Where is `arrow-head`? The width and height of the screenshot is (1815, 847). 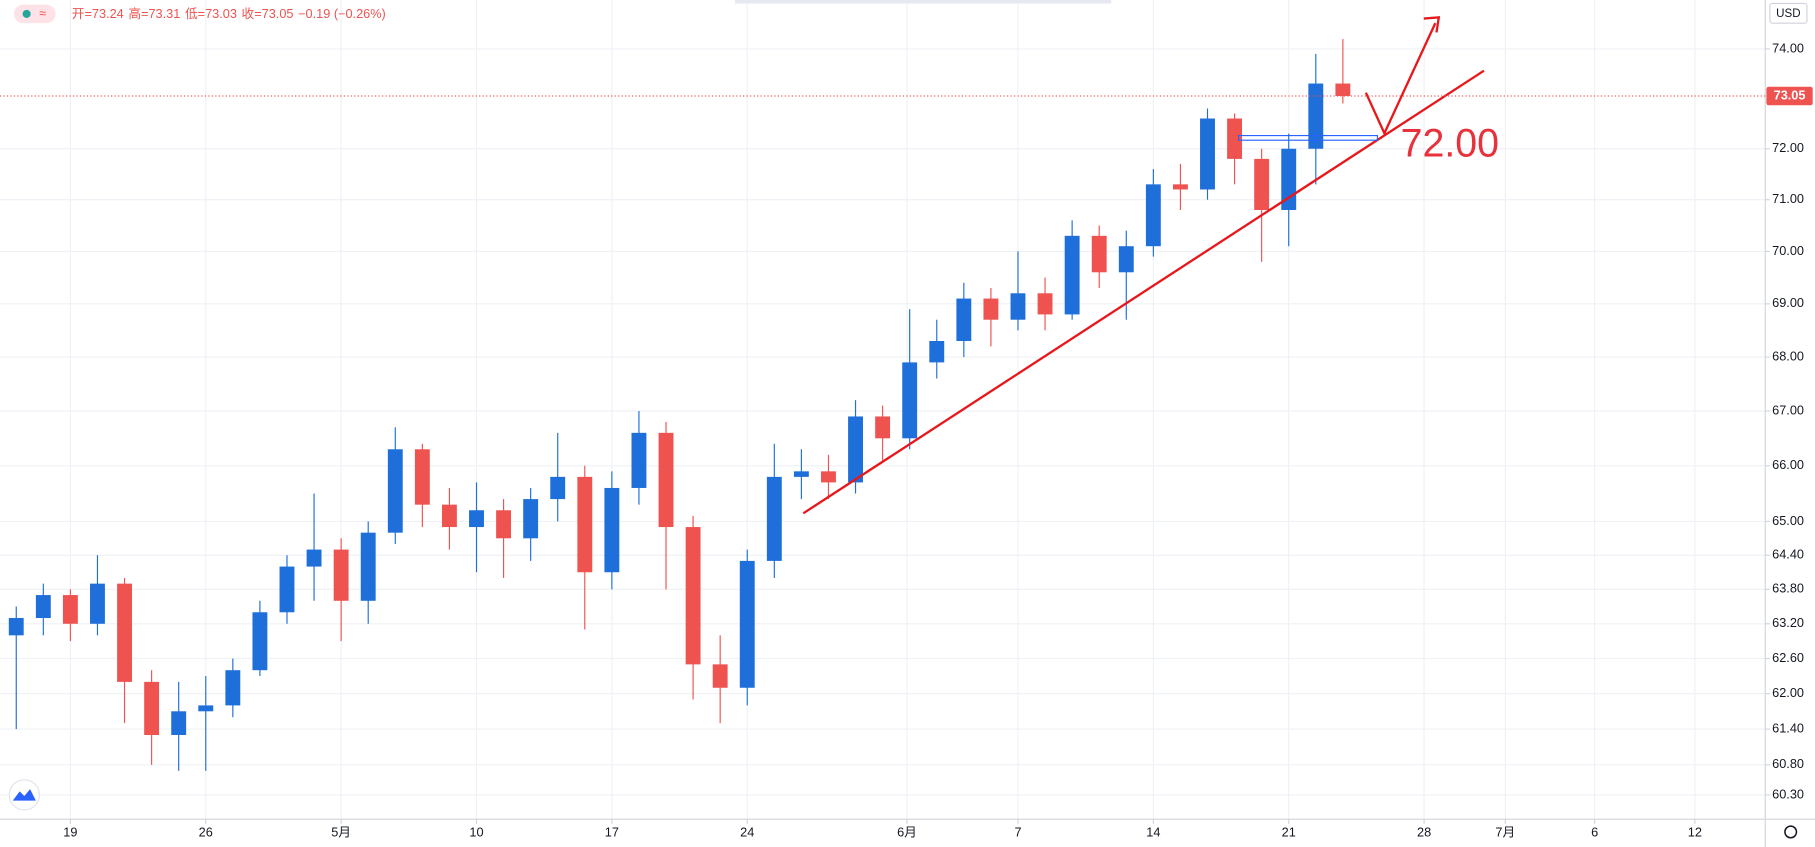 arrow-head is located at coordinates (1432, 24).